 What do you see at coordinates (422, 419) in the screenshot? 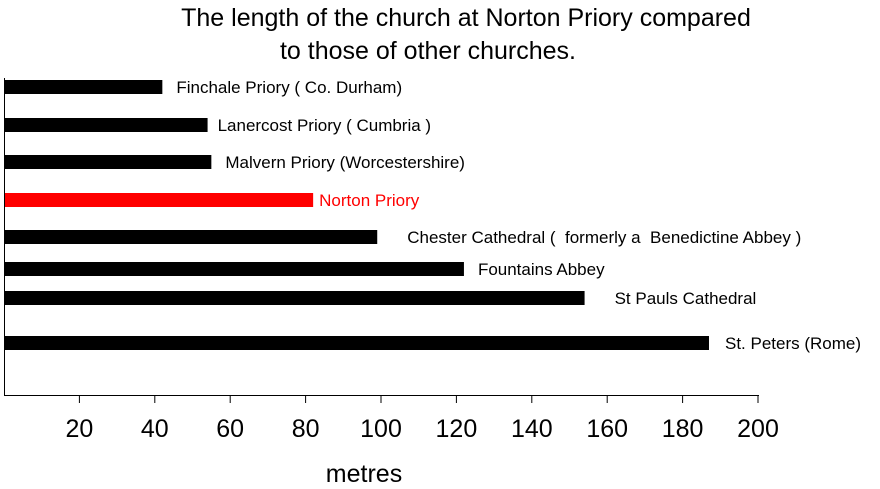
I see `x-ticks-group: 20 40 60 80 100 120 140 160 180 200` at bounding box center [422, 419].